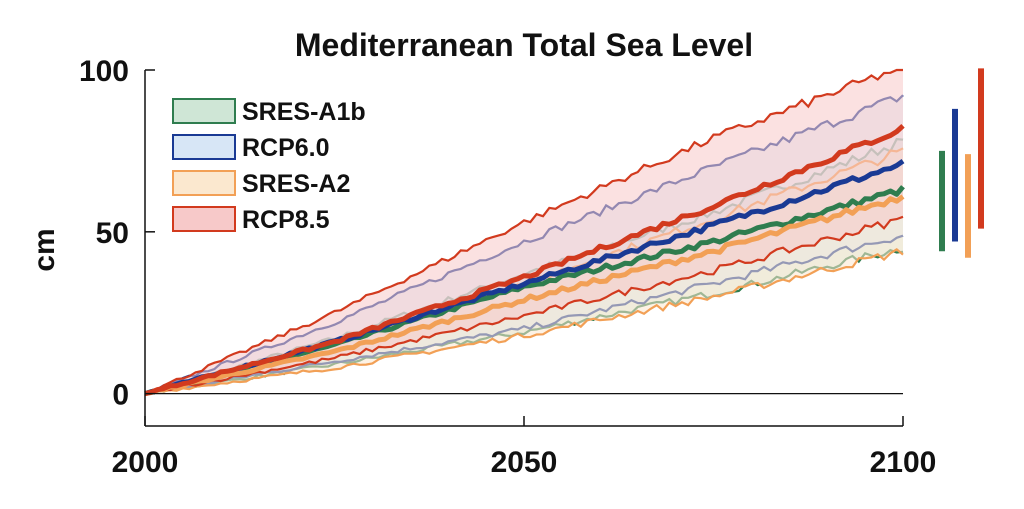  Describe the element at coordinates (112, 233) in the screenshot. I see `y-tick-label-50: 50` at that location.